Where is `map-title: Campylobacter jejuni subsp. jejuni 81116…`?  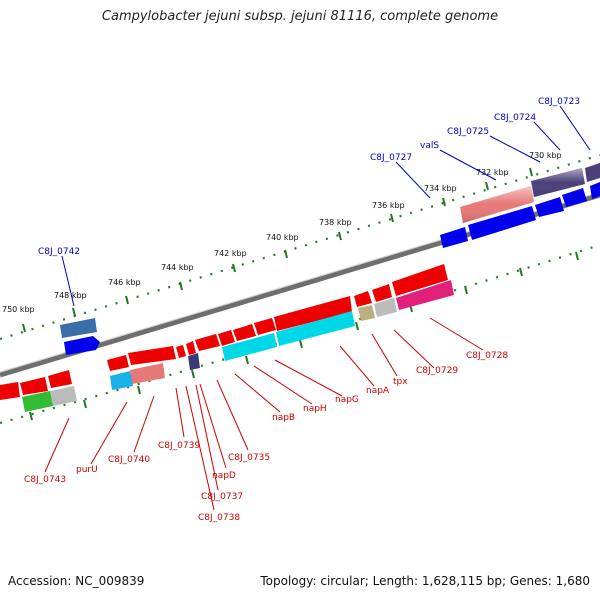 map-title: Campylobacter jejuni subsp. jejuni 81116… is located at coordinates (300, 16).